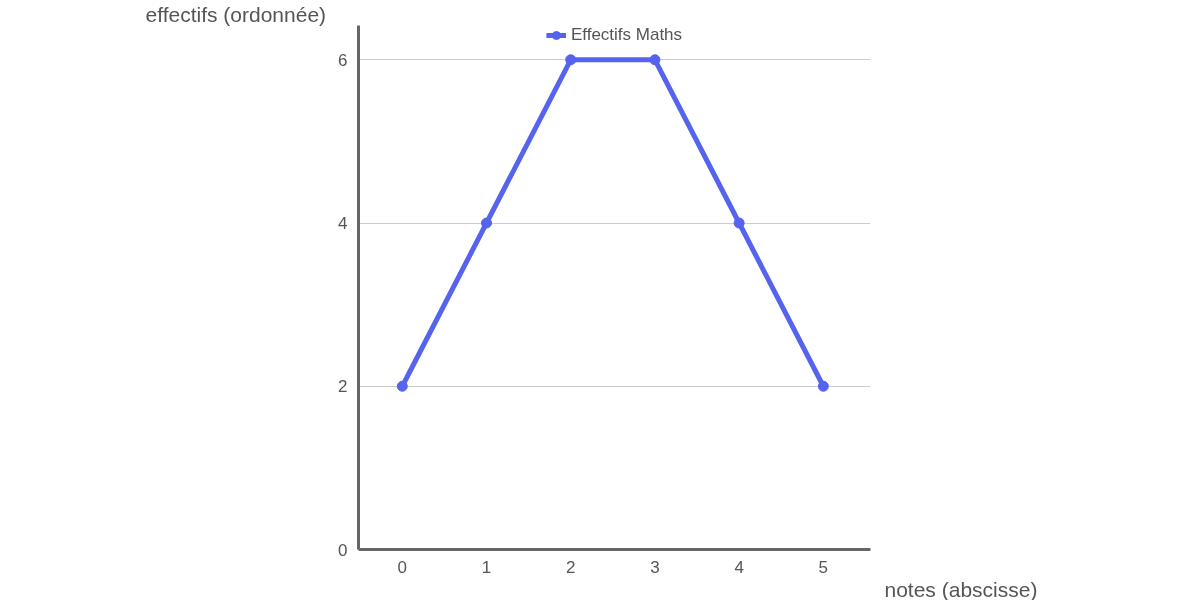 The width and height of the screenshot is (1200, 600). I want to click on x-tick-label: 0, so click(402, 567).